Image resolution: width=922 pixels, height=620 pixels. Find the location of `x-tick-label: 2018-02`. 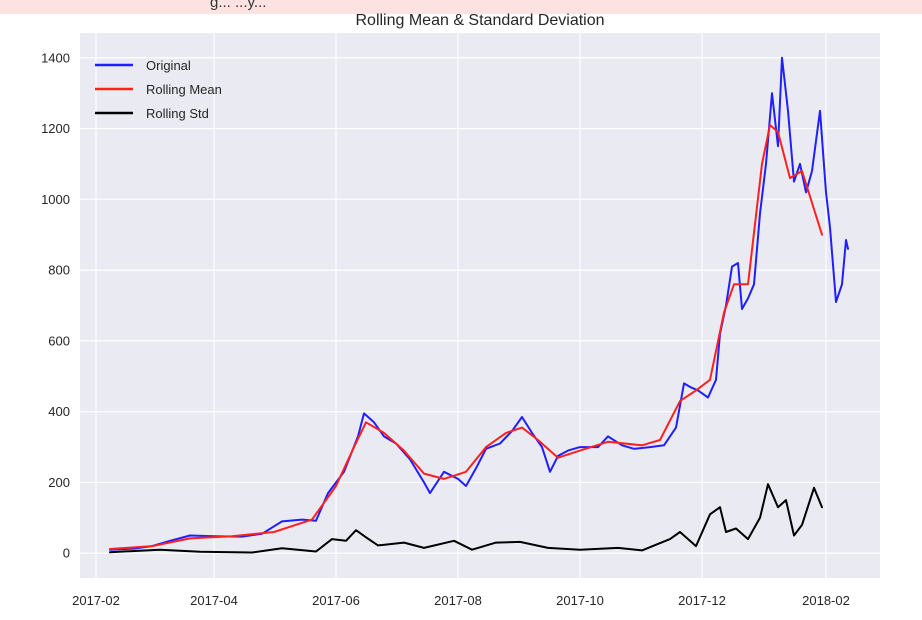

x-tick-label: 2018-02 is located at coordinates (826, 600).